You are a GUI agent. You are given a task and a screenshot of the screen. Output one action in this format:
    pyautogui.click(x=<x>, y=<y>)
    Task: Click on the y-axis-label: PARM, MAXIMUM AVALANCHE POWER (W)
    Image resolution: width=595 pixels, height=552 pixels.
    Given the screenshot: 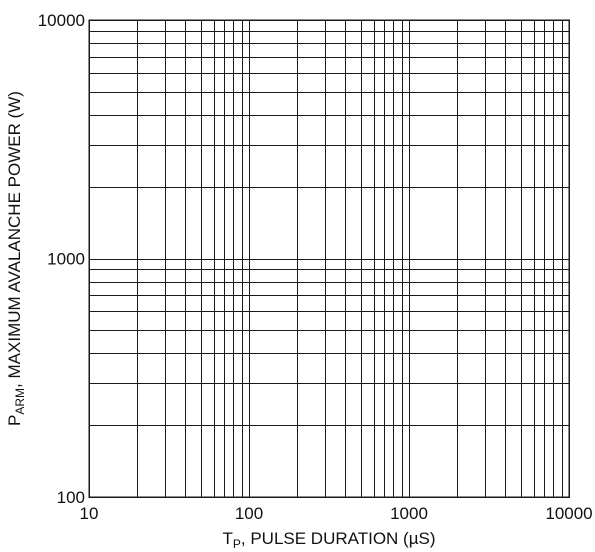 What is the action you would take?
    pyautogui.click(x=16, y=258)
    